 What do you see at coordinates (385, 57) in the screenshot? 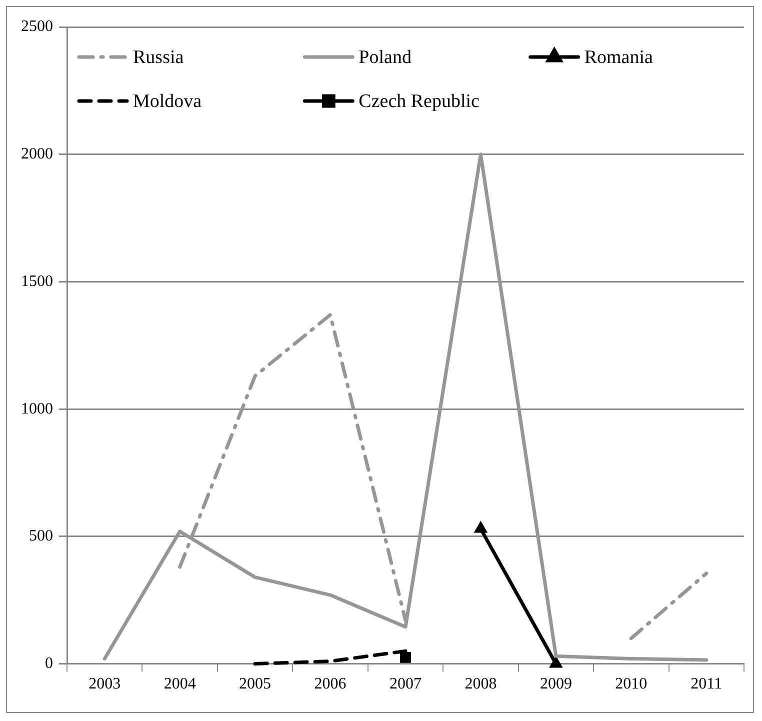
I see `legend-label: Poland` at bounding box center [385, 57].